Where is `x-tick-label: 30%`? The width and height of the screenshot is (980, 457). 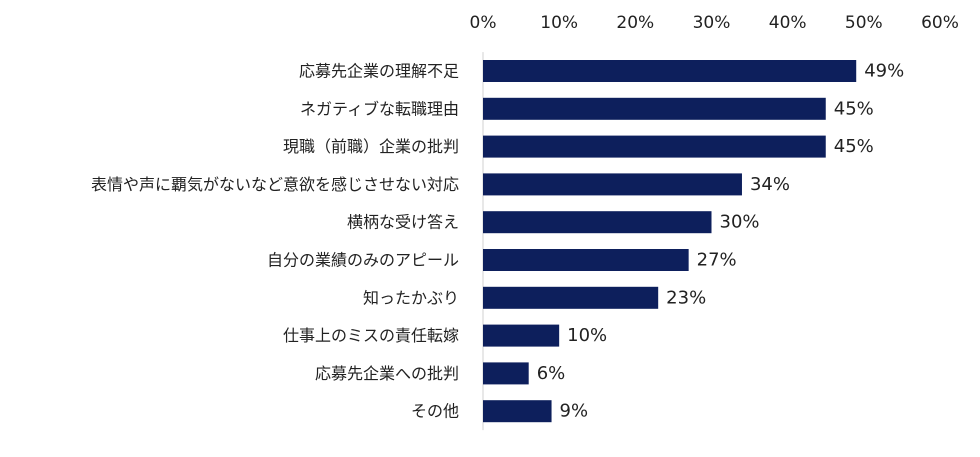
x-tick-label: 30% is located at coordinates (712, 23).